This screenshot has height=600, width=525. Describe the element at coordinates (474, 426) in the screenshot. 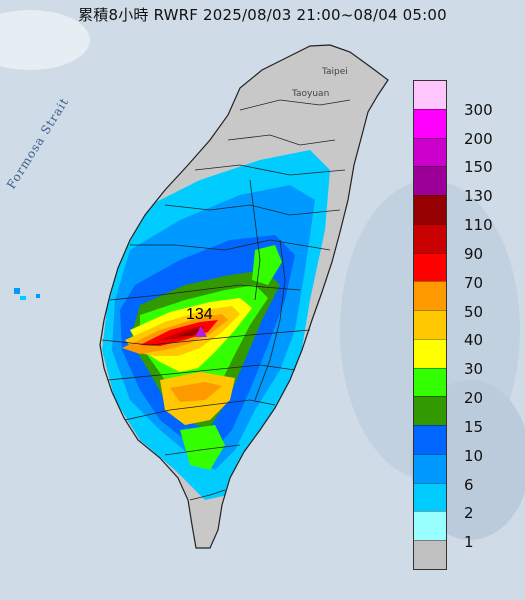

I see `legend-label: 15` at that location.